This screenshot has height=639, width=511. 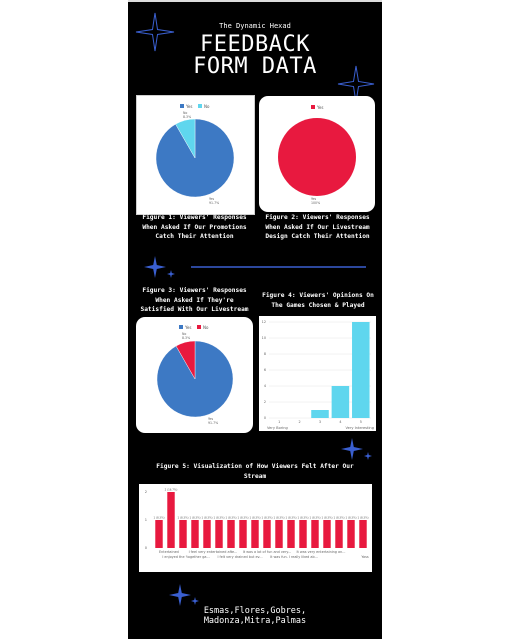 What do you see at coordinates (359, 428) in the screenshot?
I see `scale-label-high: Very Interesting` at bounding box center [359, 428].